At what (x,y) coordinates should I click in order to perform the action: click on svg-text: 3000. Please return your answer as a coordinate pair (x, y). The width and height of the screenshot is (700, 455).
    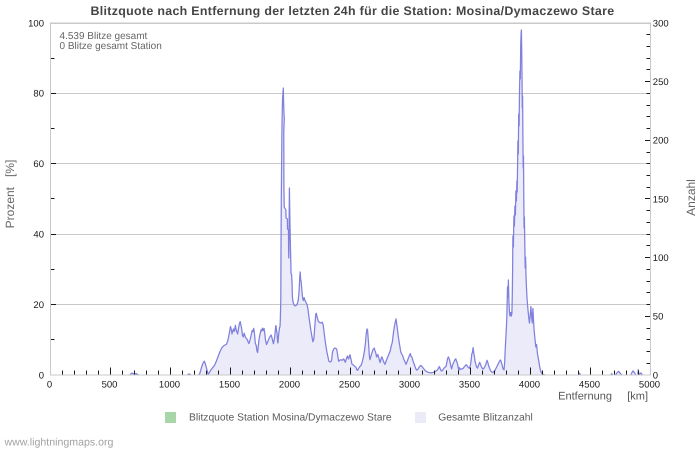
    Looking at the image, I should click on (409, 385).